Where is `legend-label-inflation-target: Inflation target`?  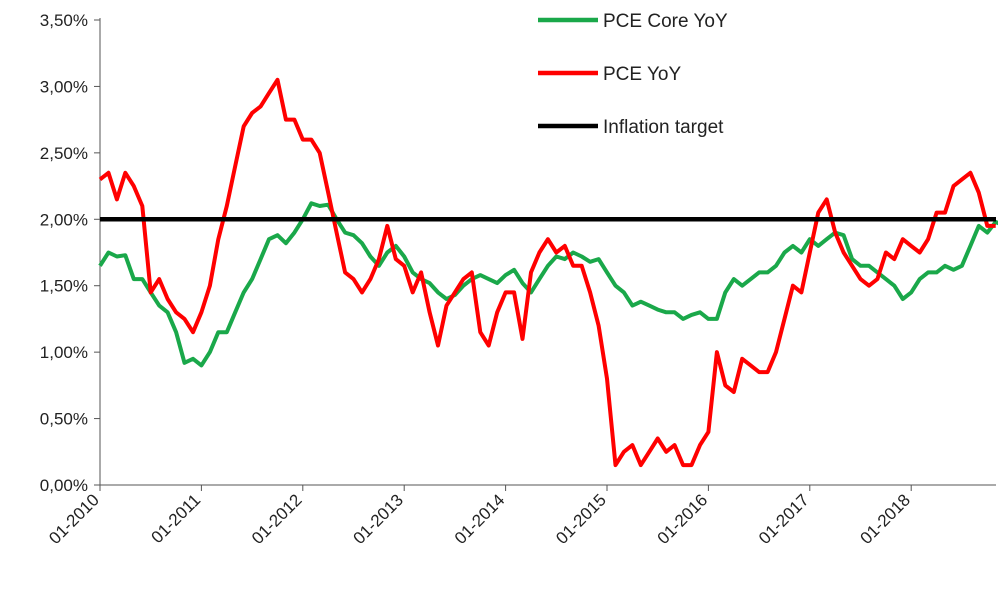 legend-label-inflation-target: Inflation target is located at coordinates (663, 127).